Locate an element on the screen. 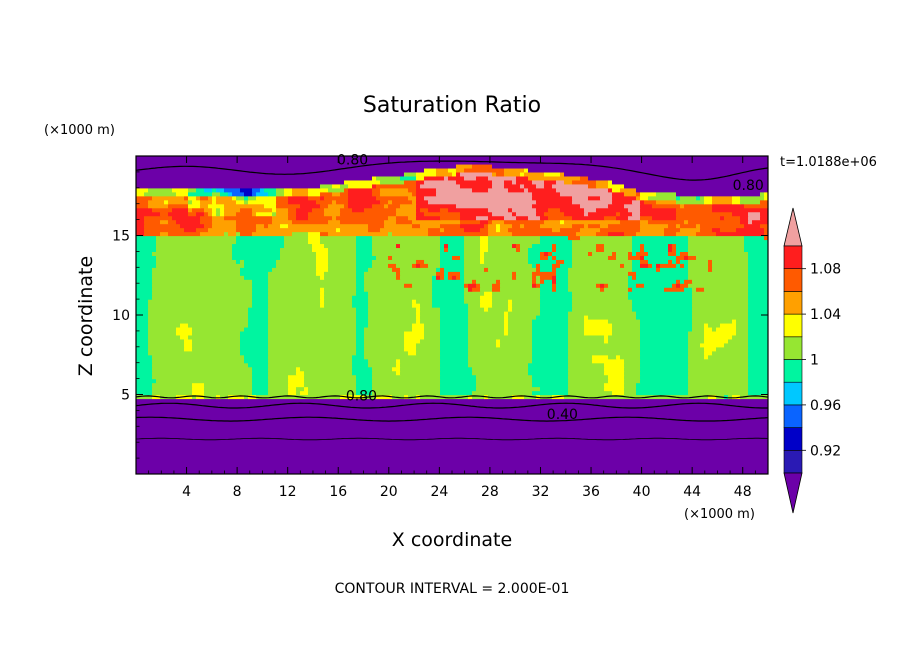  x-axis-label: X coordinate is located at coordinates (452, 540).